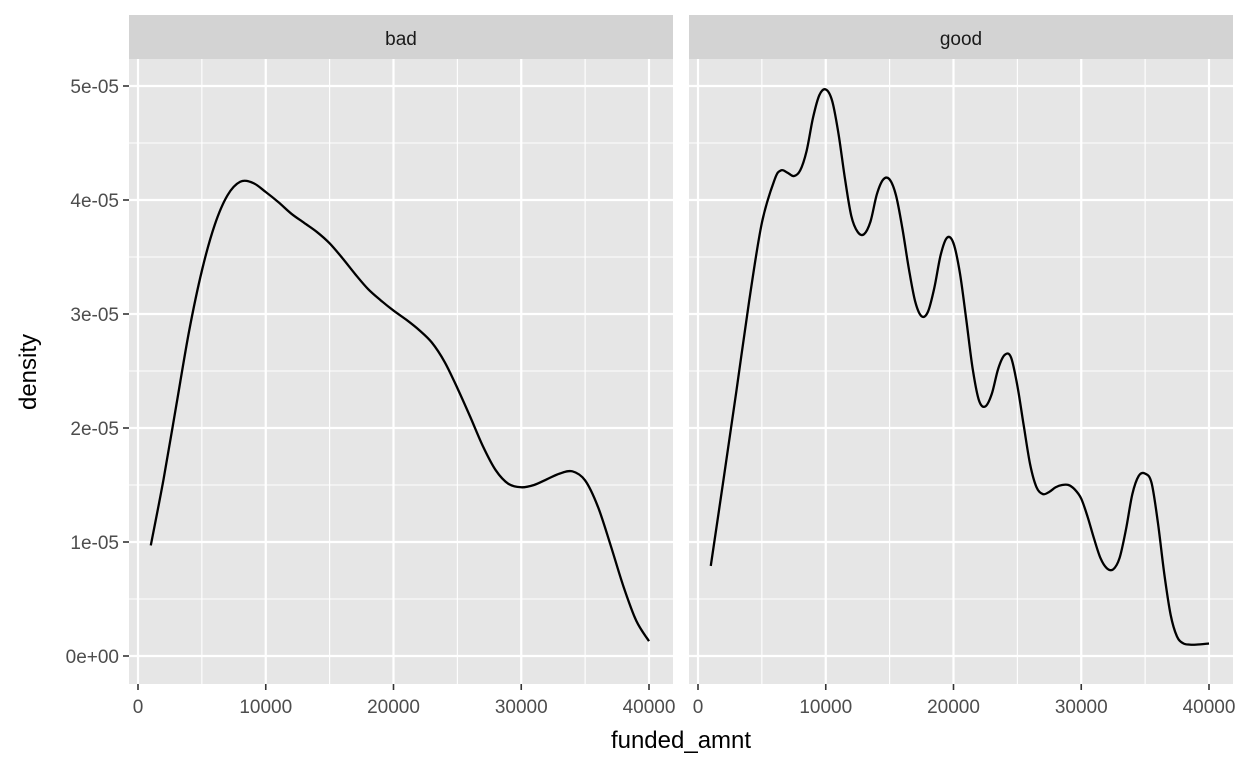  Describe the element at coordinates (94, 201) in the screenshot. I see `y-tick-label: 4e-05` at that location.